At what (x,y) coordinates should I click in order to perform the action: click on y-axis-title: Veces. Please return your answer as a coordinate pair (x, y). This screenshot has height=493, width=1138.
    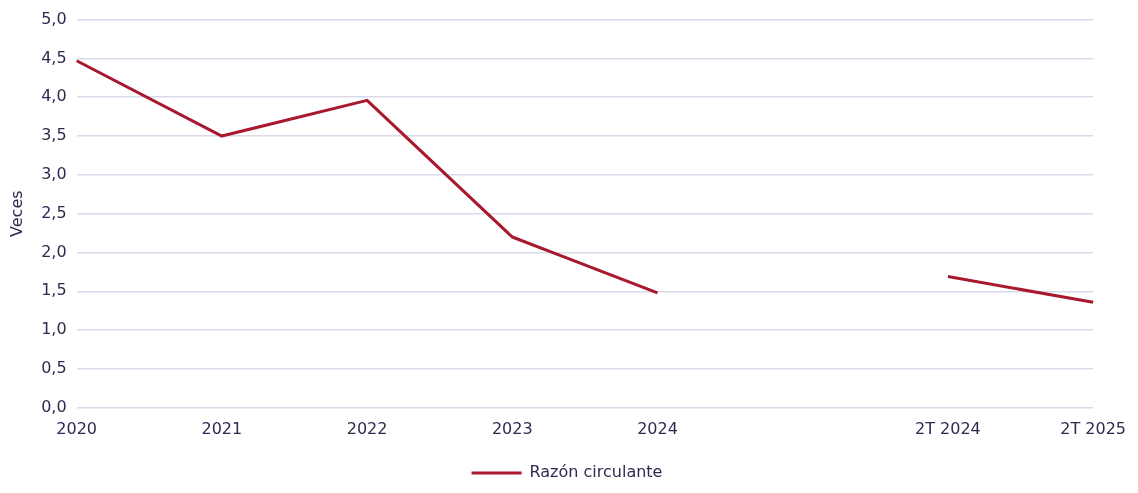
    Looking at the image, I should click on (16, 213).